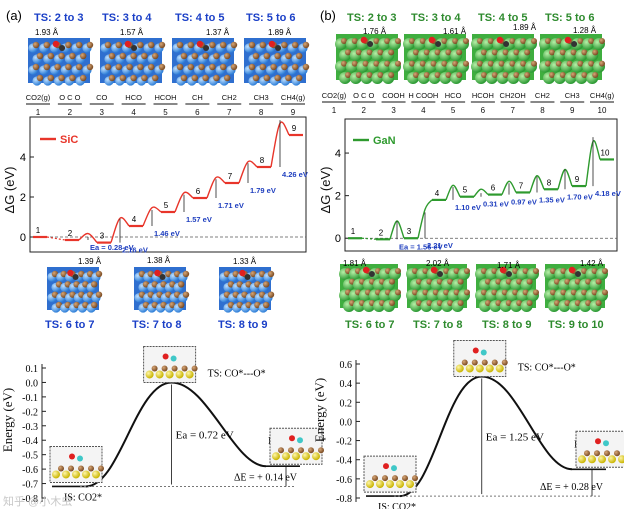 The width and height of the screenshot is (624, 509). I want to click on species-label: HCOH, so click(165, 97).